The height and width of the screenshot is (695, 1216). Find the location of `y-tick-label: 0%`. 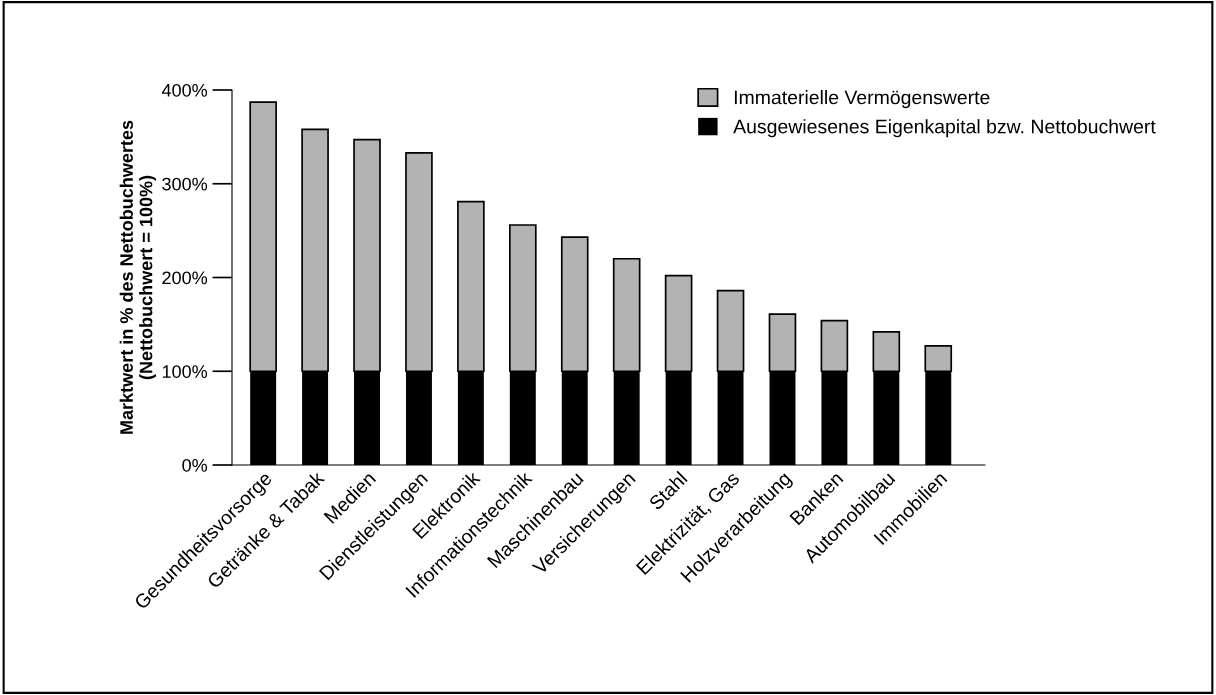

y-tick-label: 0% is located at coordinates (195, 465).